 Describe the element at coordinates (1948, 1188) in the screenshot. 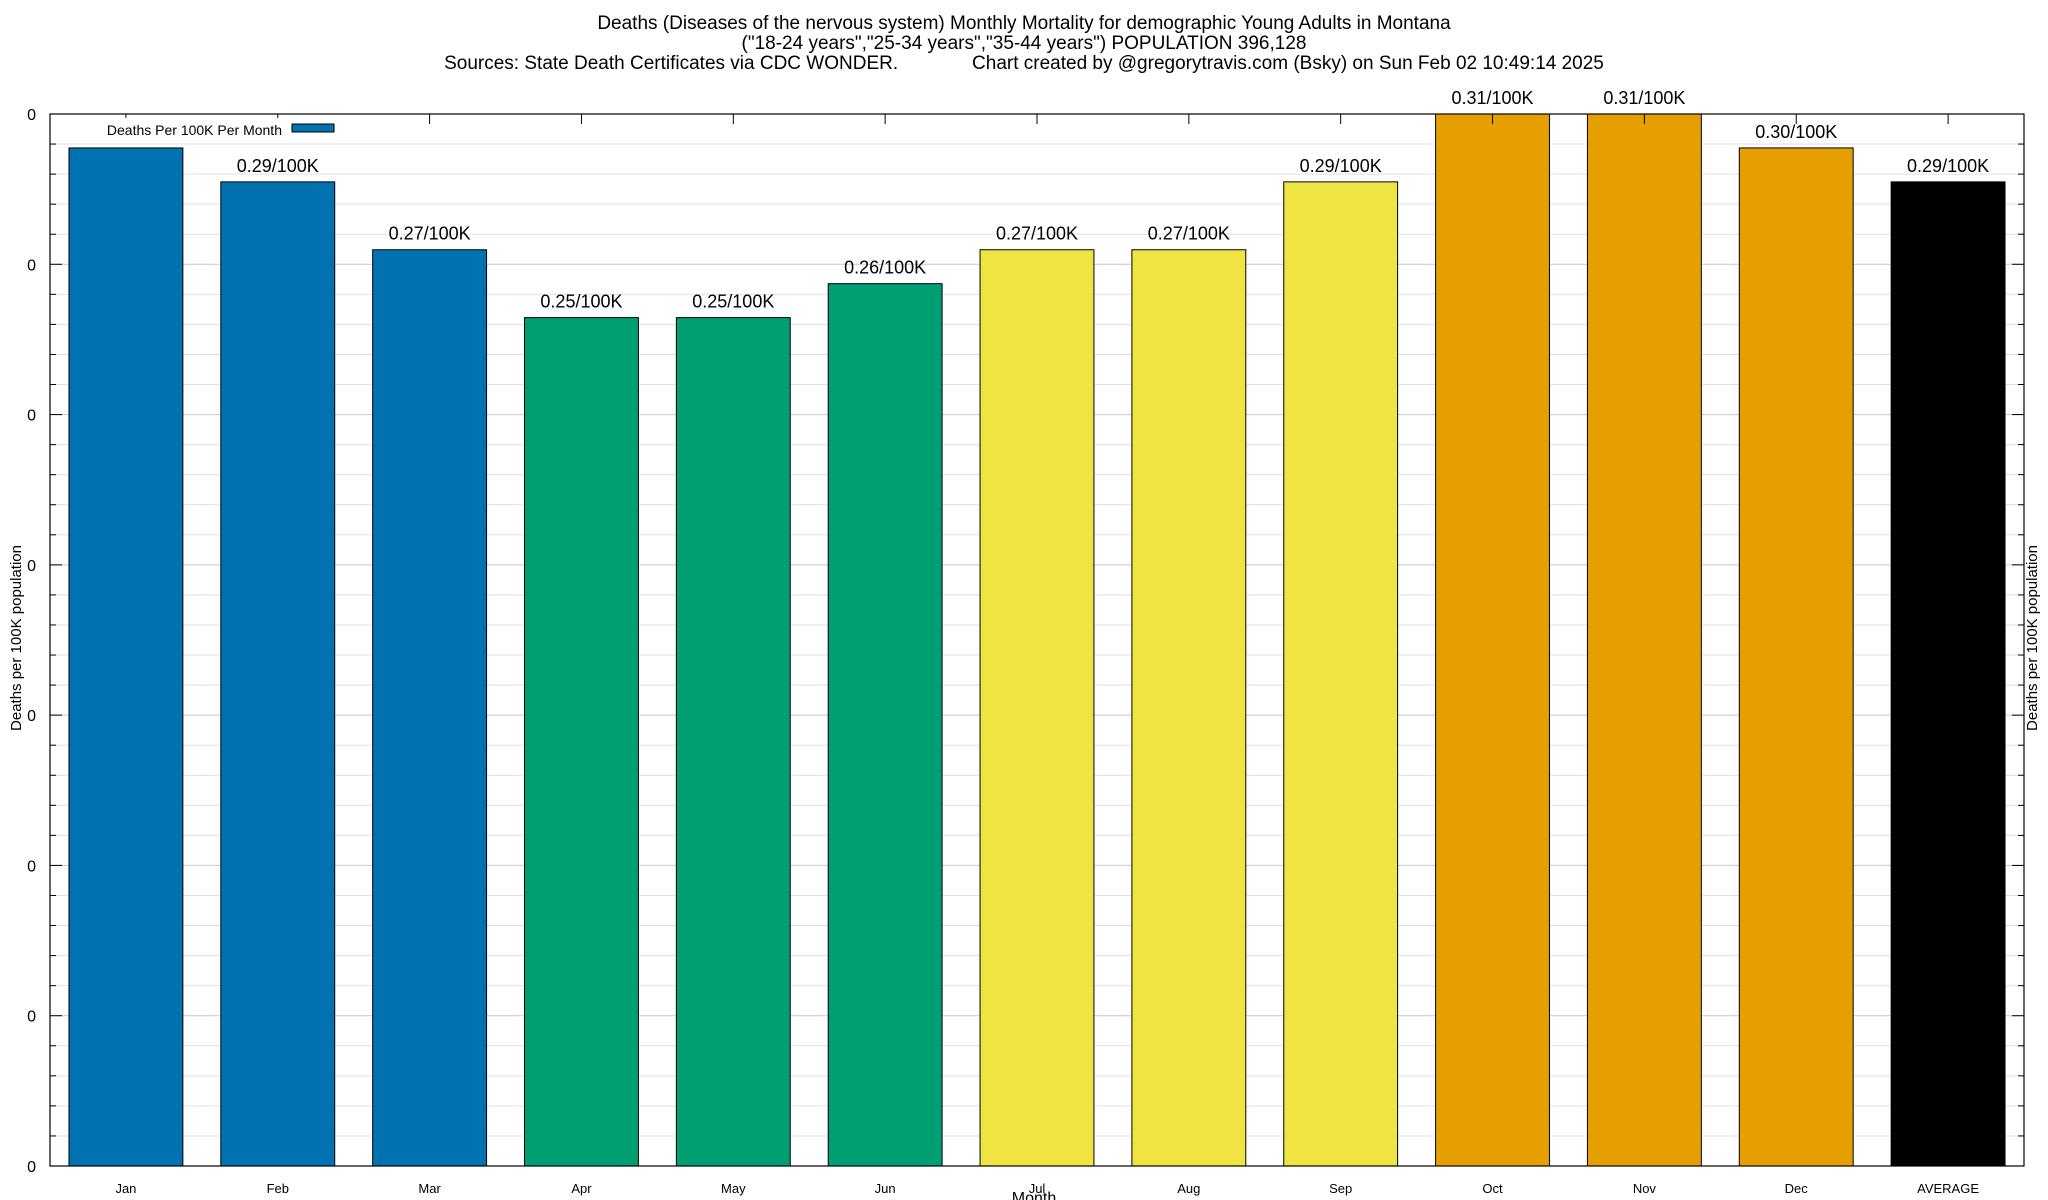

I see `x-tick-label: AVERAGE` at that location.